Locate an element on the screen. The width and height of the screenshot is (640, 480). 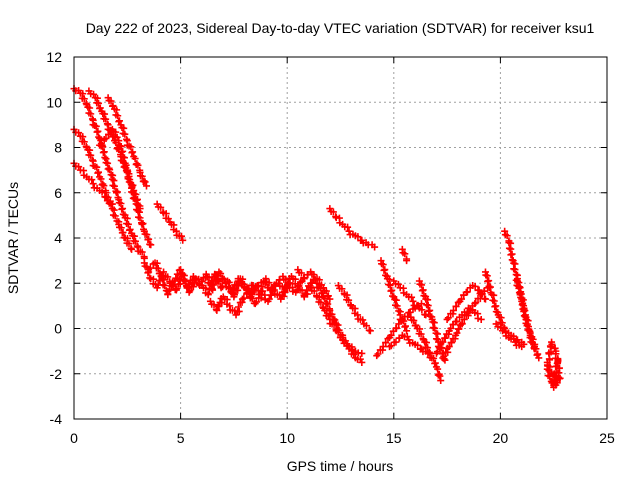
y-tick-label: 0 is located at coordinates (58, 329).